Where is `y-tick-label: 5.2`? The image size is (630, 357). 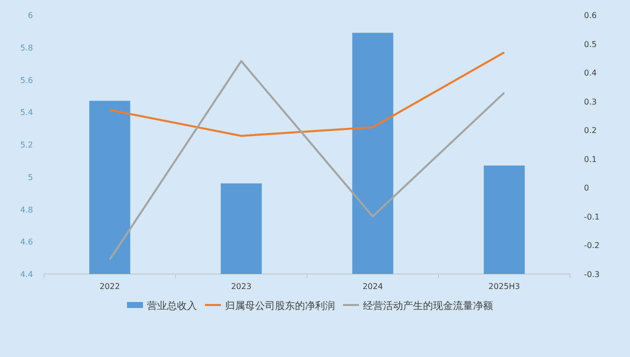 y-tick-label: 5.2 is located at coordinates (26, 145).